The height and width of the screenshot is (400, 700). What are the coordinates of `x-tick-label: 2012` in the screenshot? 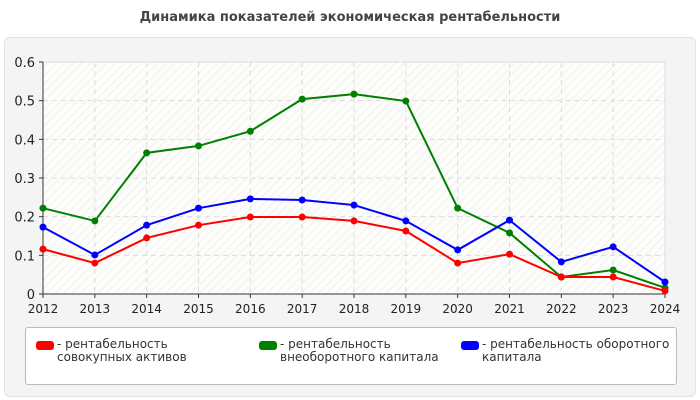 It's located at (43, 309).